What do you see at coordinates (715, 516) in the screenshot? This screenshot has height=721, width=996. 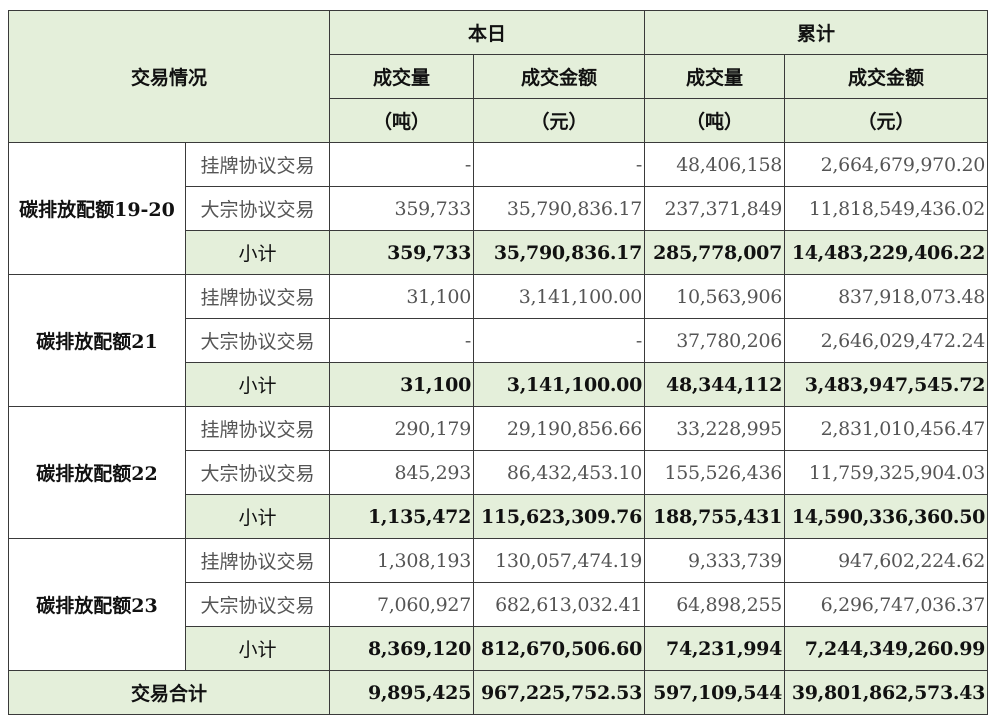 I see `cum-volume: 188,755,431` at bounding box center [715, 516].